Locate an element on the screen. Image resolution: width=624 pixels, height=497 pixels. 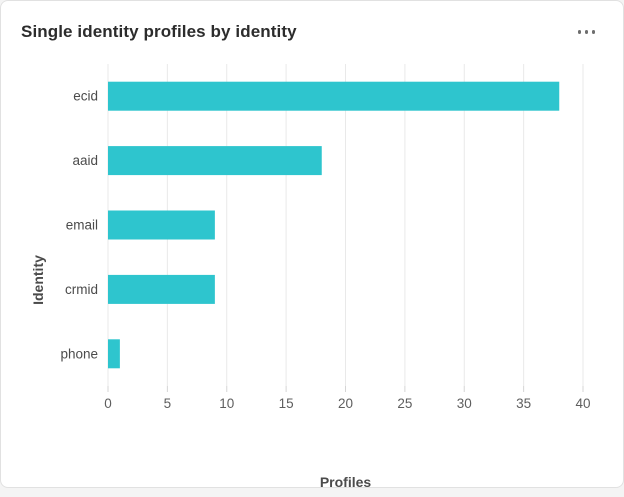
x-tick-label-35: 35 is located at coordinates (523, 403).